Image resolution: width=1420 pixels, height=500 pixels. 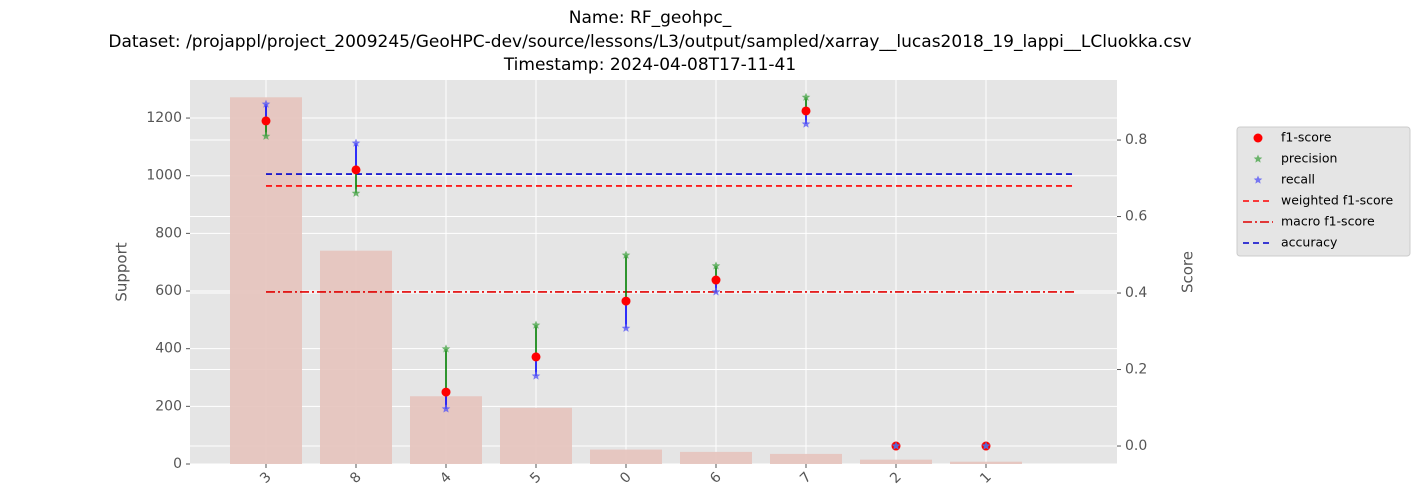 What do you see at coordinates (164, 176) in the screenshot?
I see `y-tick-label: 1000` at bounding box center [164, 176].